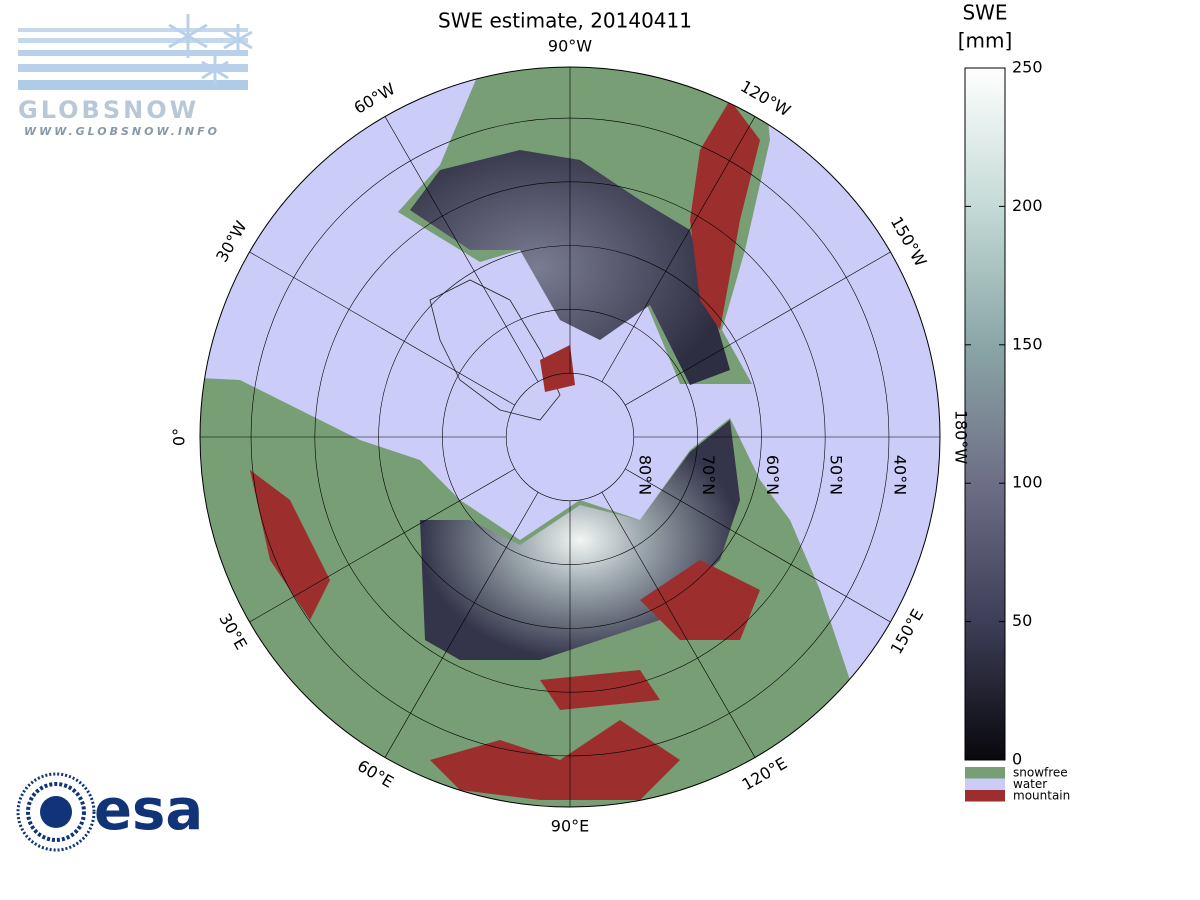  I want to click on meridian-label: 30°W, so click(231, 241).